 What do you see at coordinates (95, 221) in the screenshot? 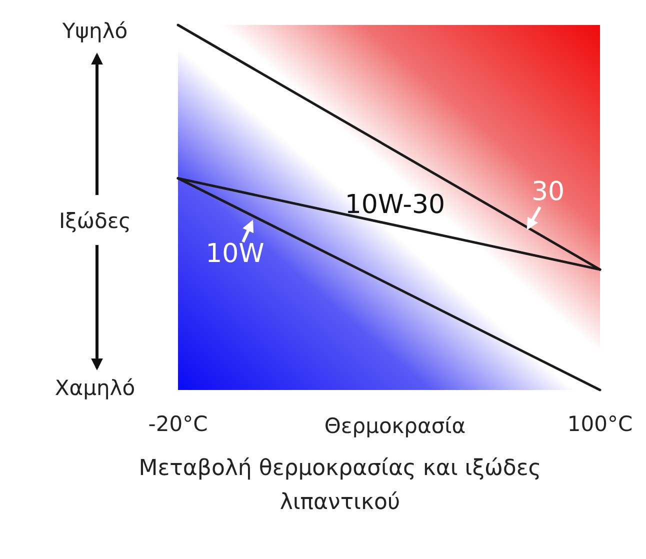
I see `y-axis-title: Ιξώδες` at bounding box center [95, 221].